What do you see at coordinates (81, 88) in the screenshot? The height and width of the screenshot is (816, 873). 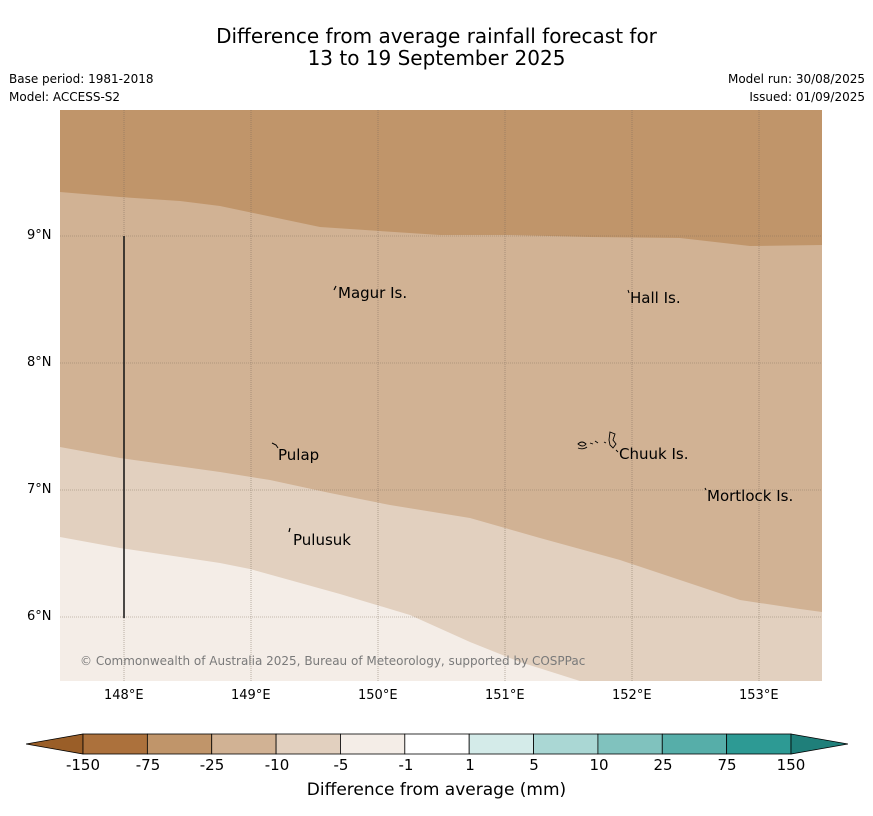 I see `meta-left: Base period: 1981-2018 Model: ACCESS-S2` at bounding box center [81, 88].